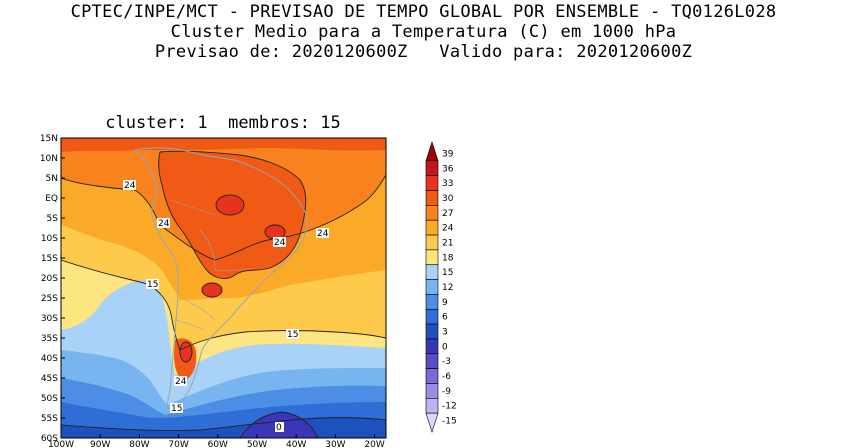 The width and height of the screenshot is (847, 448). What do you see at coordinates (49, 359) in the screenshot?
I see `lat-tick-label: 40S` at bounding box center [49, 359].